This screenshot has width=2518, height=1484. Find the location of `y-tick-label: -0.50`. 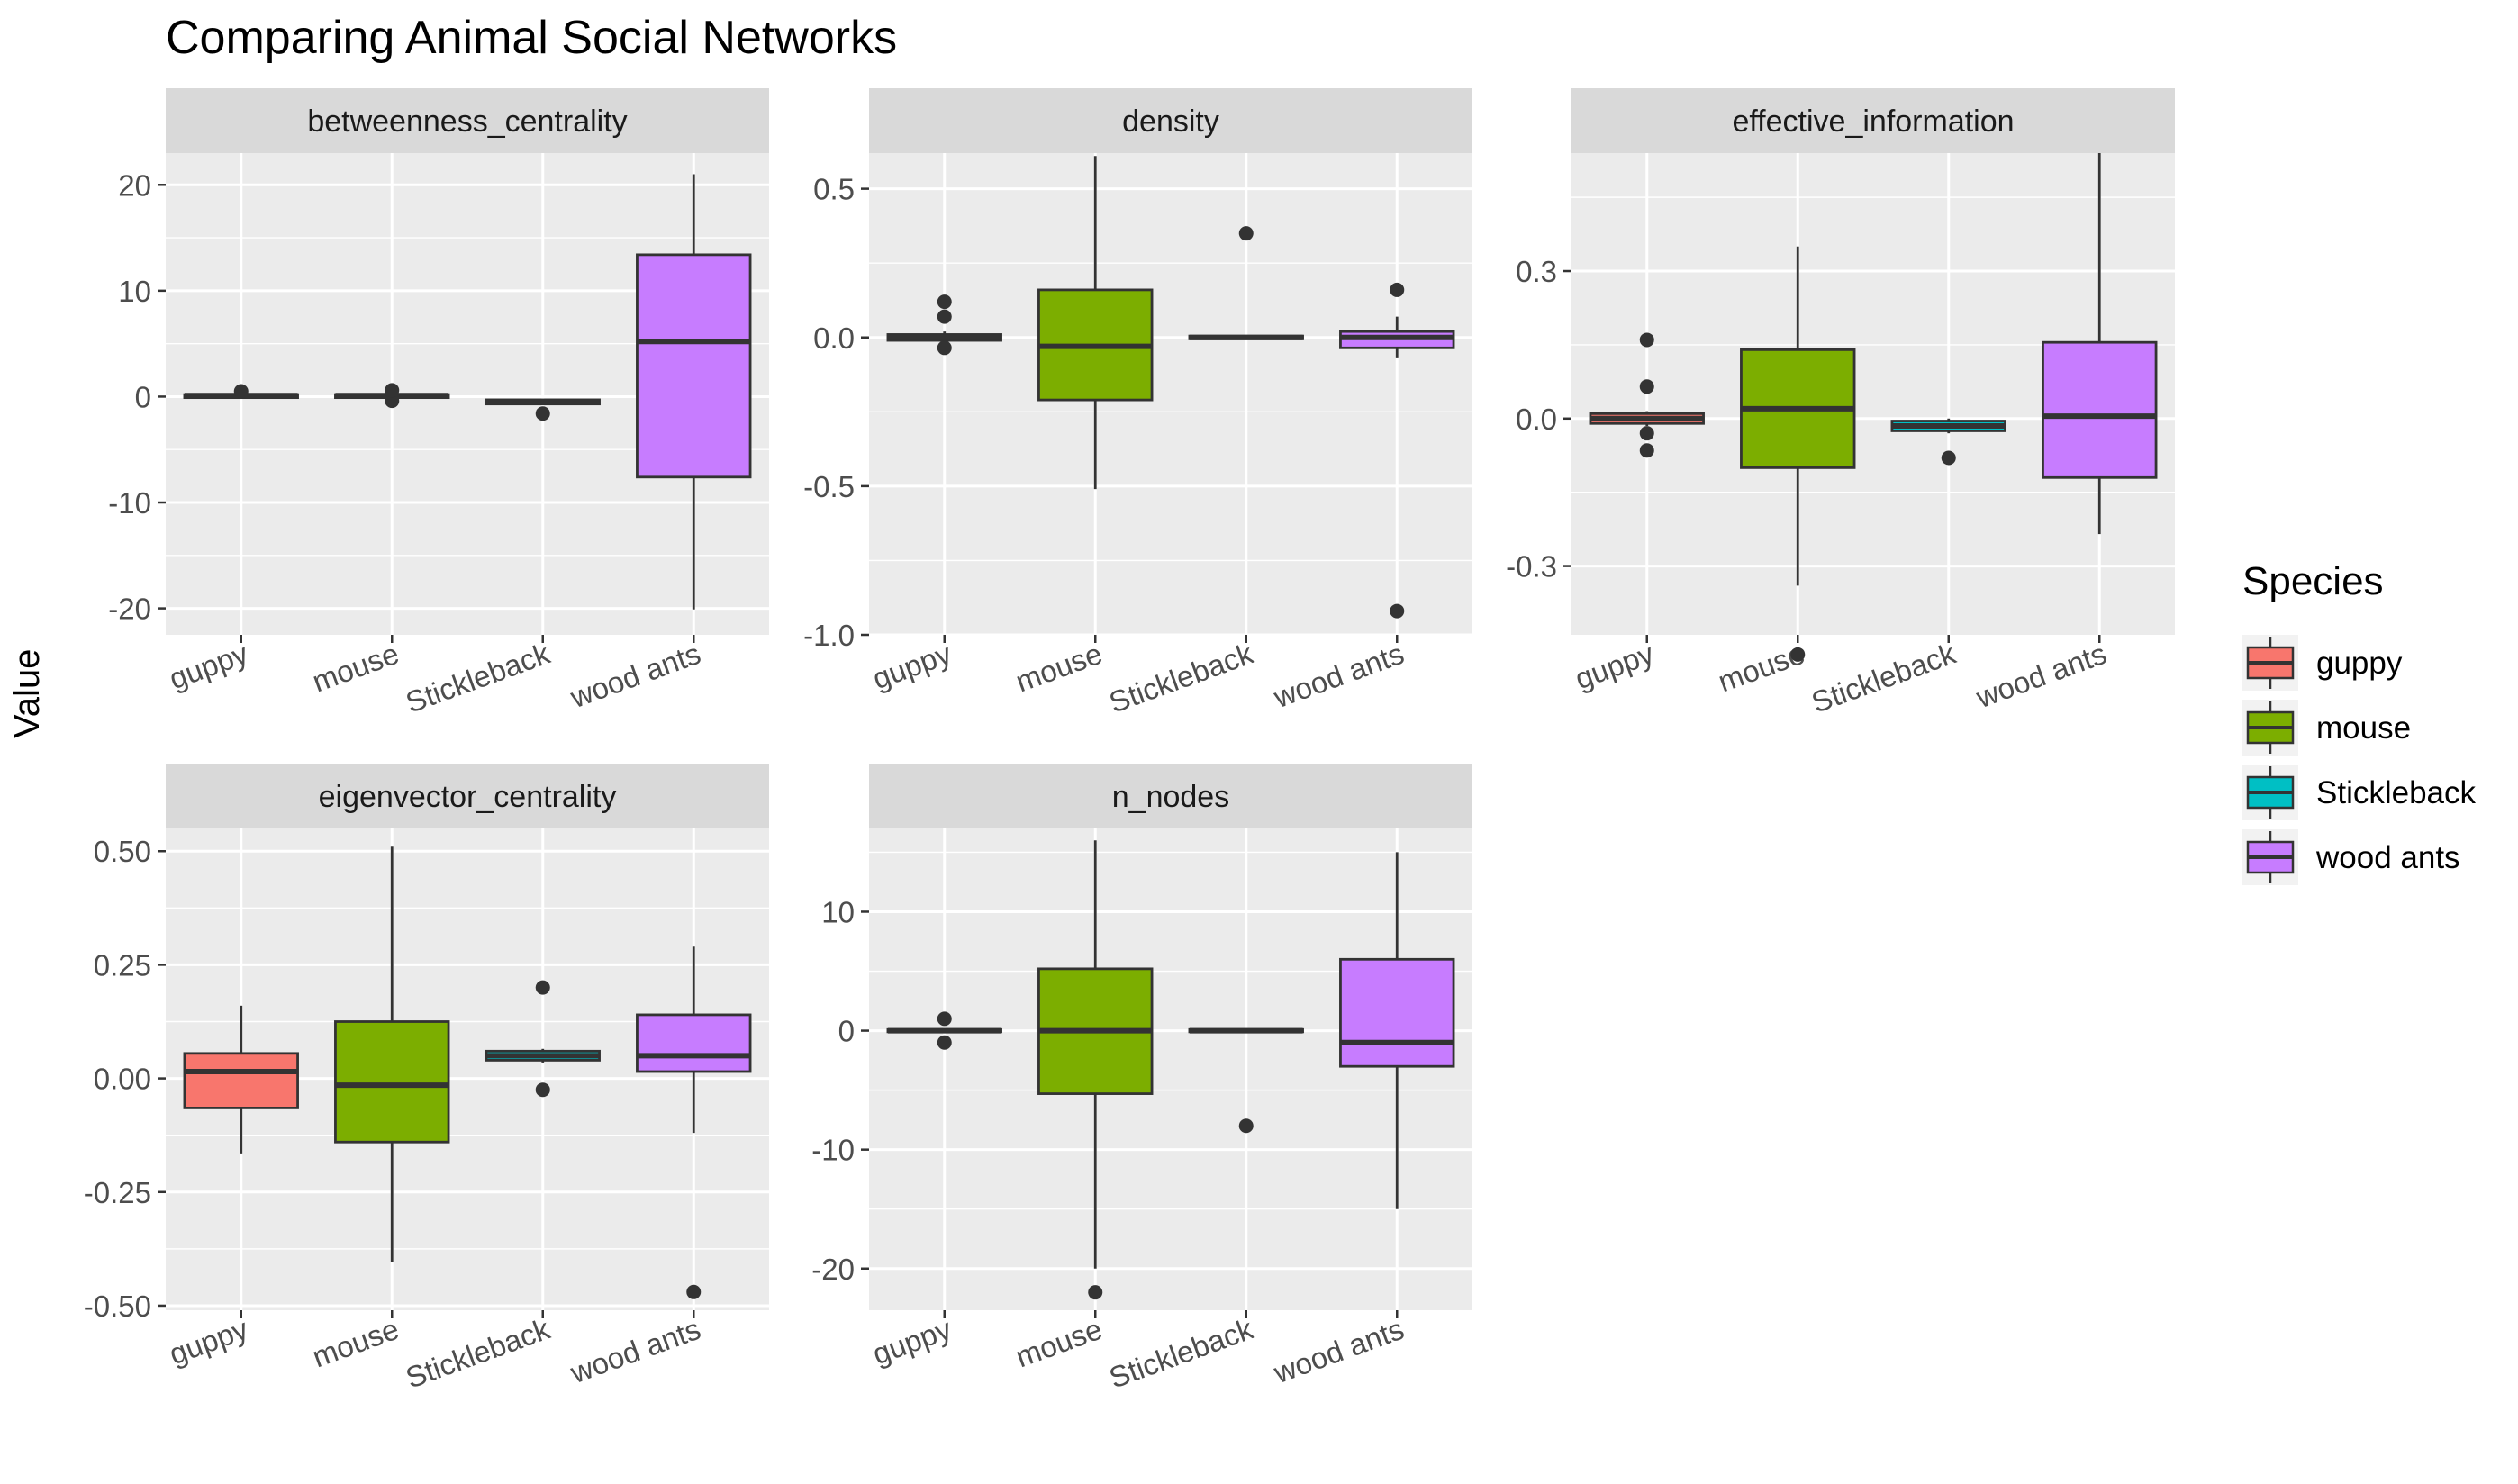

y-tick-label: -0.50 is located at coordinates (117, 1306).